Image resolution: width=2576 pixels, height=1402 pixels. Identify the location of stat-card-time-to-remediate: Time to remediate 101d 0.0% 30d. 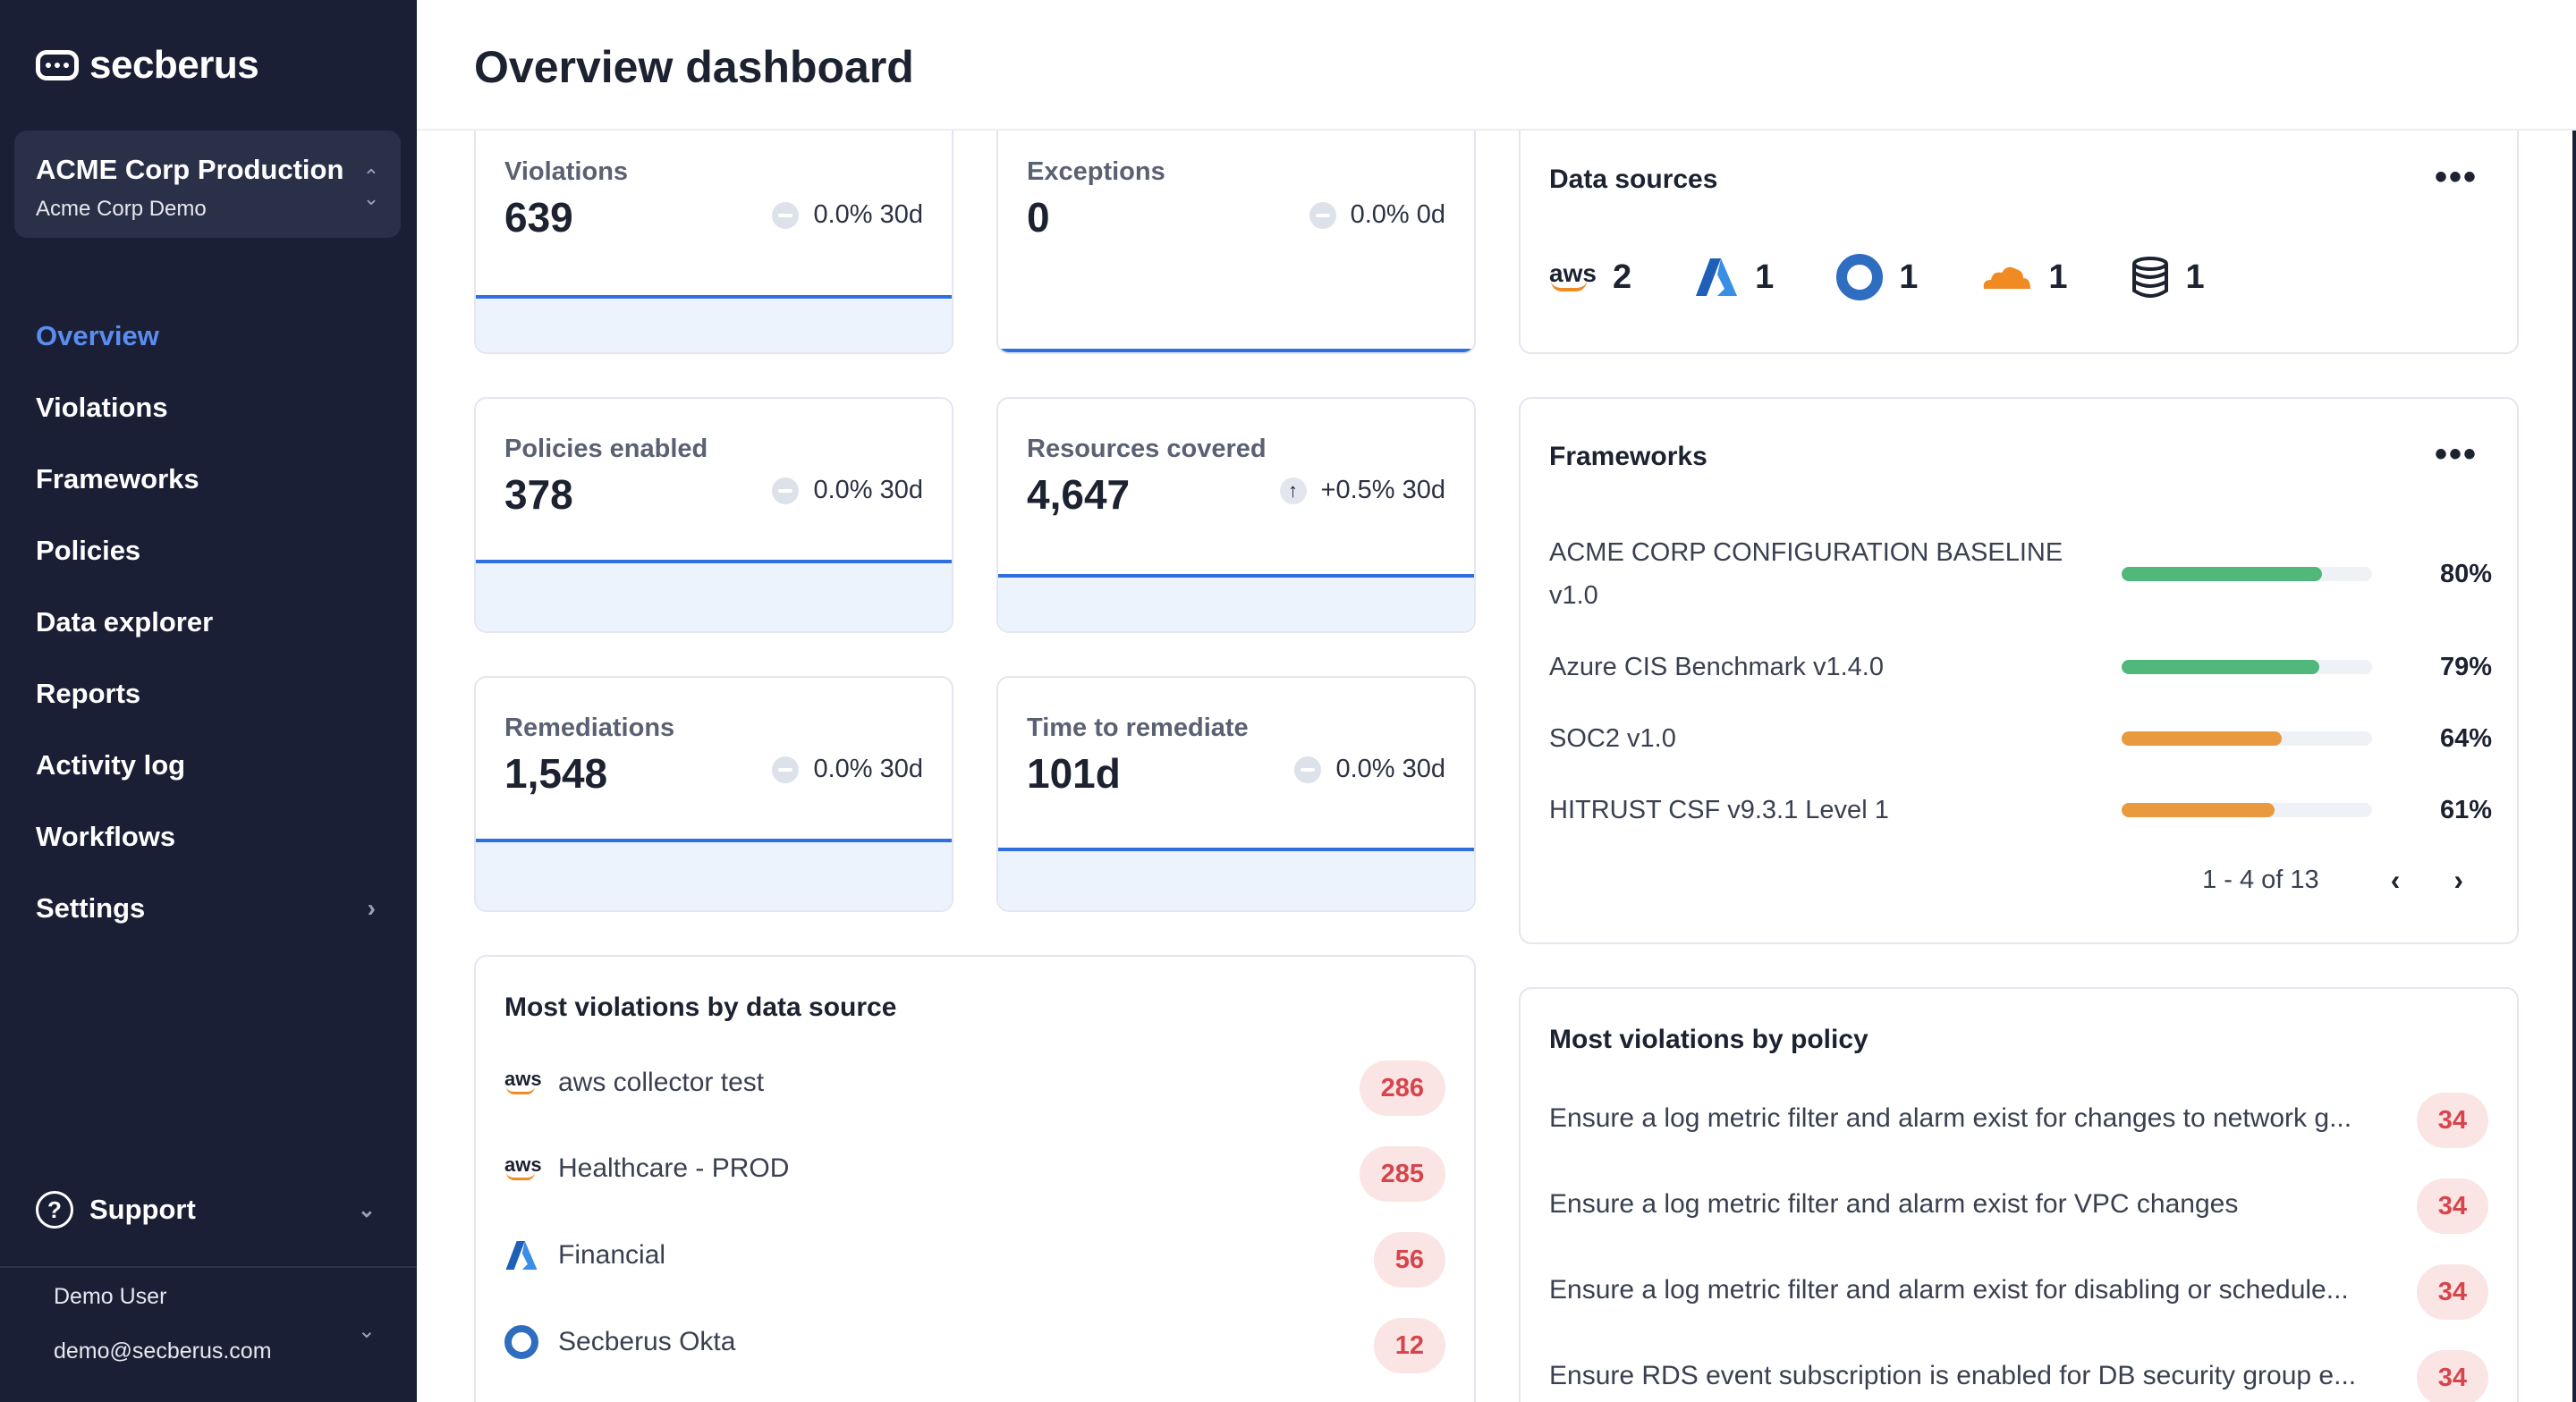
(1236, 794).